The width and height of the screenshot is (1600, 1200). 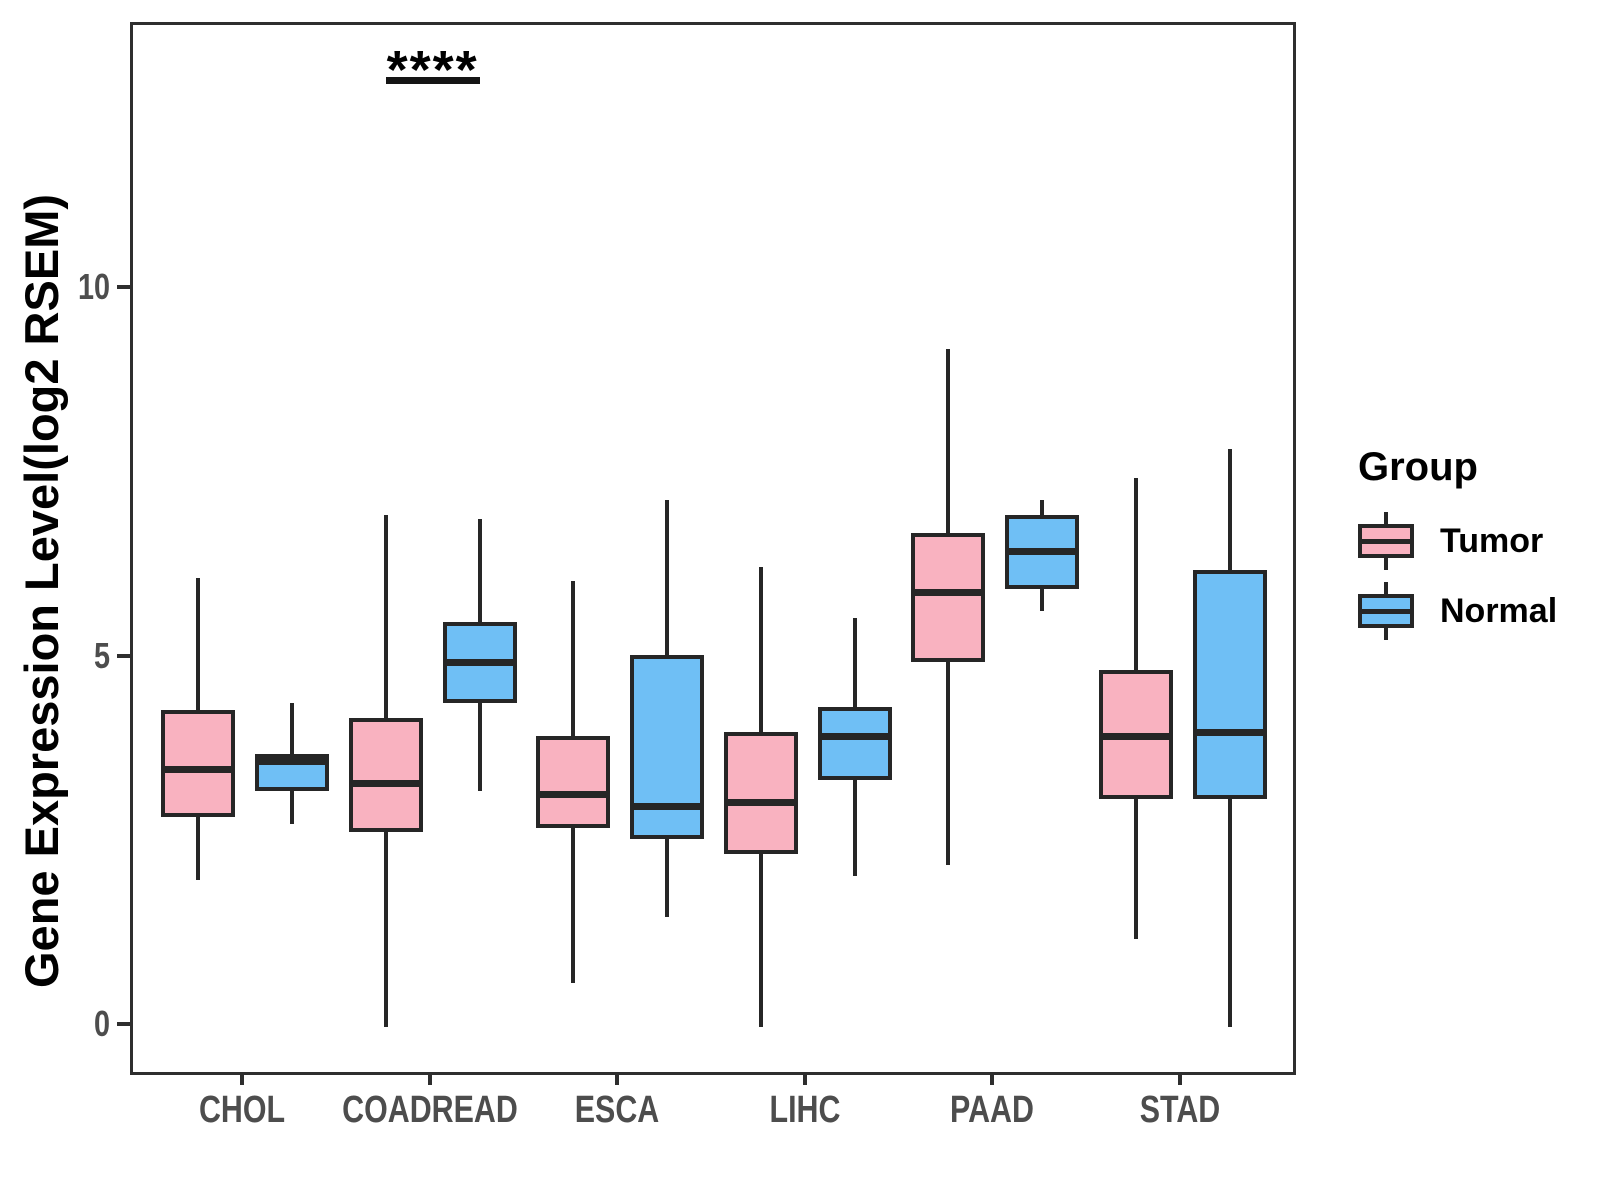 What do you see at coordinates (760, 802) in the screenshot?
I see `median-tumor-lihc` at bounding box center [760, 802].